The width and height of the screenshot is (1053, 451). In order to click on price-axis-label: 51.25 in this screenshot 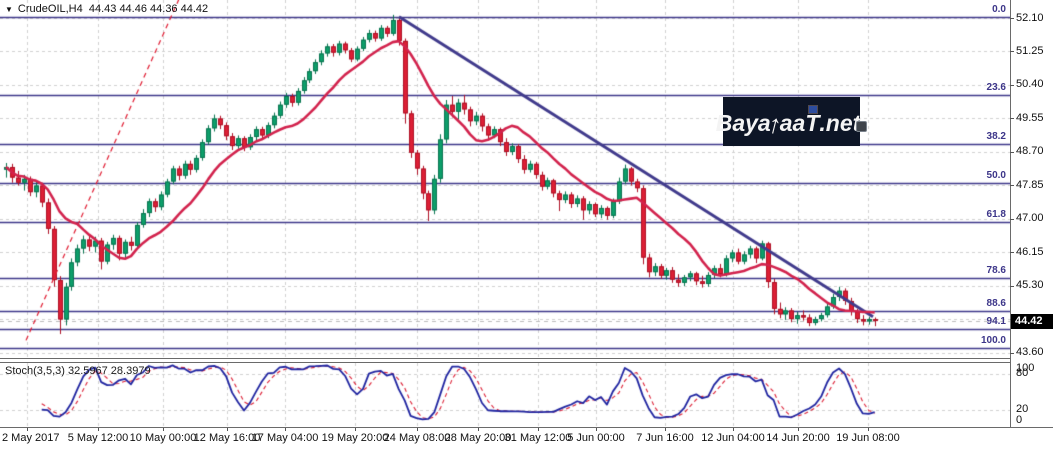, I will do `click(1030, 50)`.